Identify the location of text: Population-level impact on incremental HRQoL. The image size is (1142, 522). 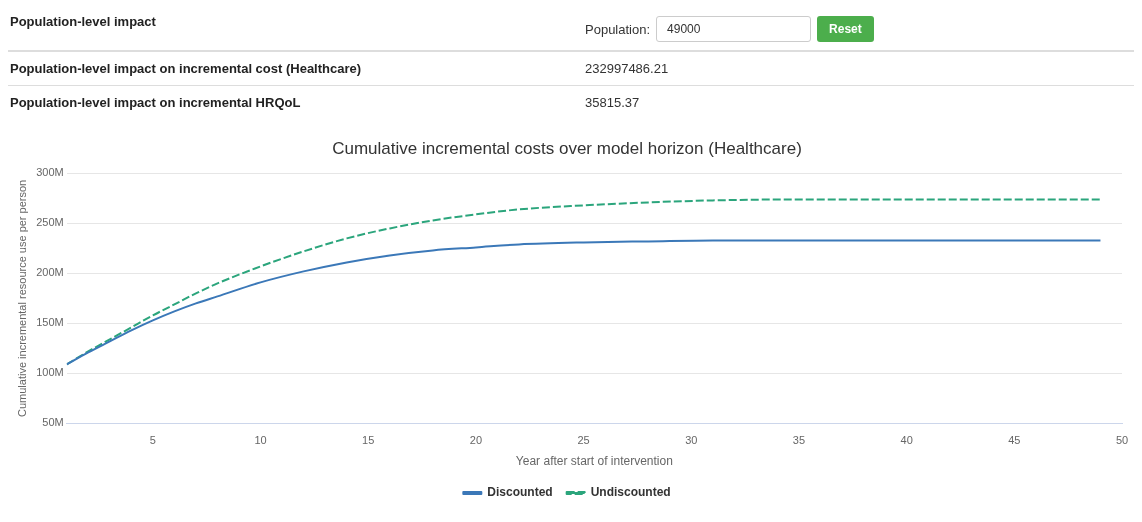
(155, 102).